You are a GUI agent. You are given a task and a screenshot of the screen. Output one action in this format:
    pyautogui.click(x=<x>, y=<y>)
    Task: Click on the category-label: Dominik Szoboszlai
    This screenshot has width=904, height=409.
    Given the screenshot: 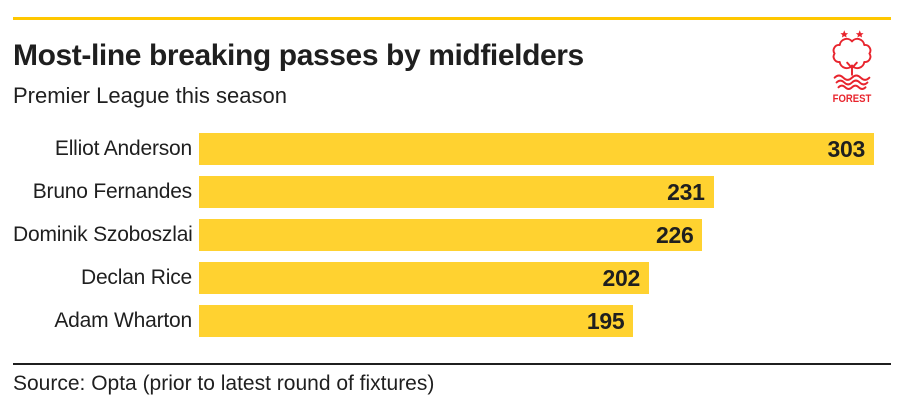 What is the action you would take?
    pyautogui.click(x=103, y=234)
    